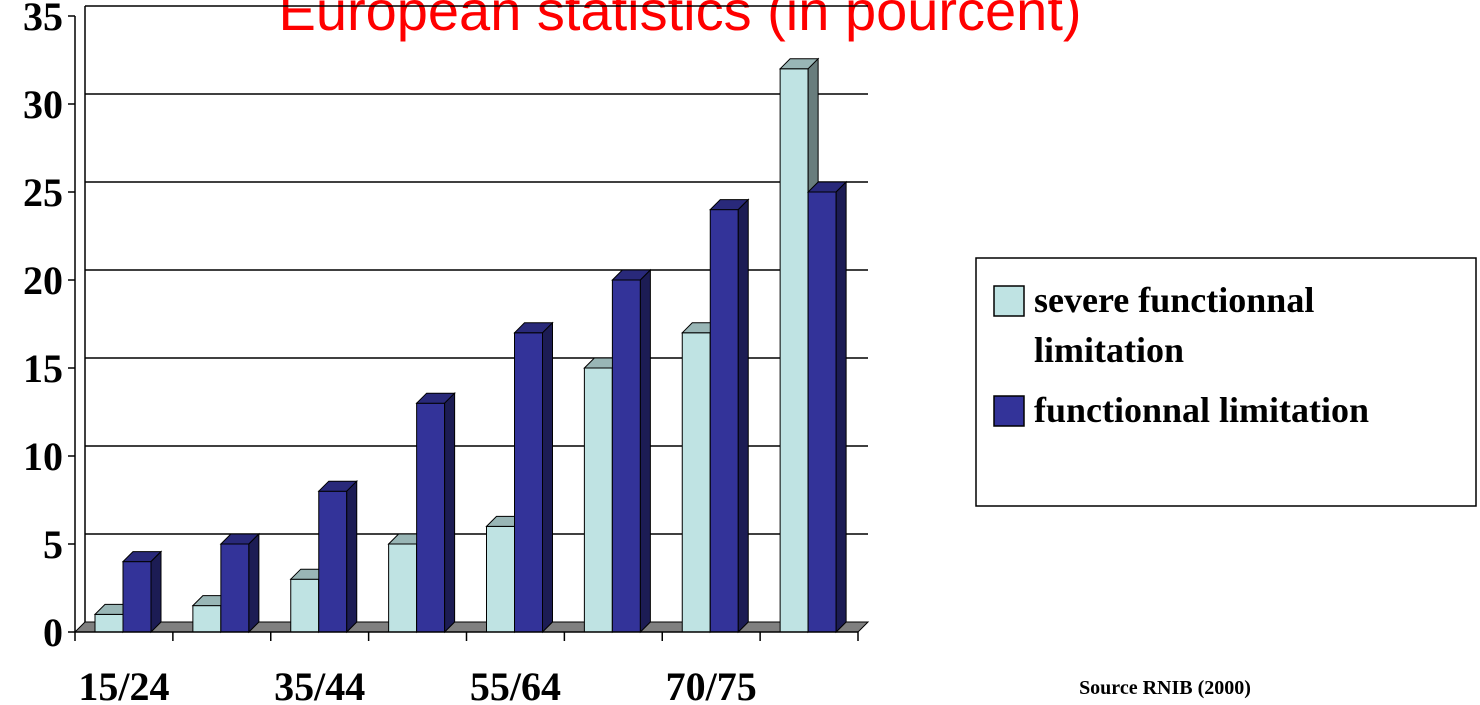  What do you see at coordinates (679, 21) in the screenshot?
I see `chart-title: European statistics (in pourcent)` at bounding box center [679, 21].